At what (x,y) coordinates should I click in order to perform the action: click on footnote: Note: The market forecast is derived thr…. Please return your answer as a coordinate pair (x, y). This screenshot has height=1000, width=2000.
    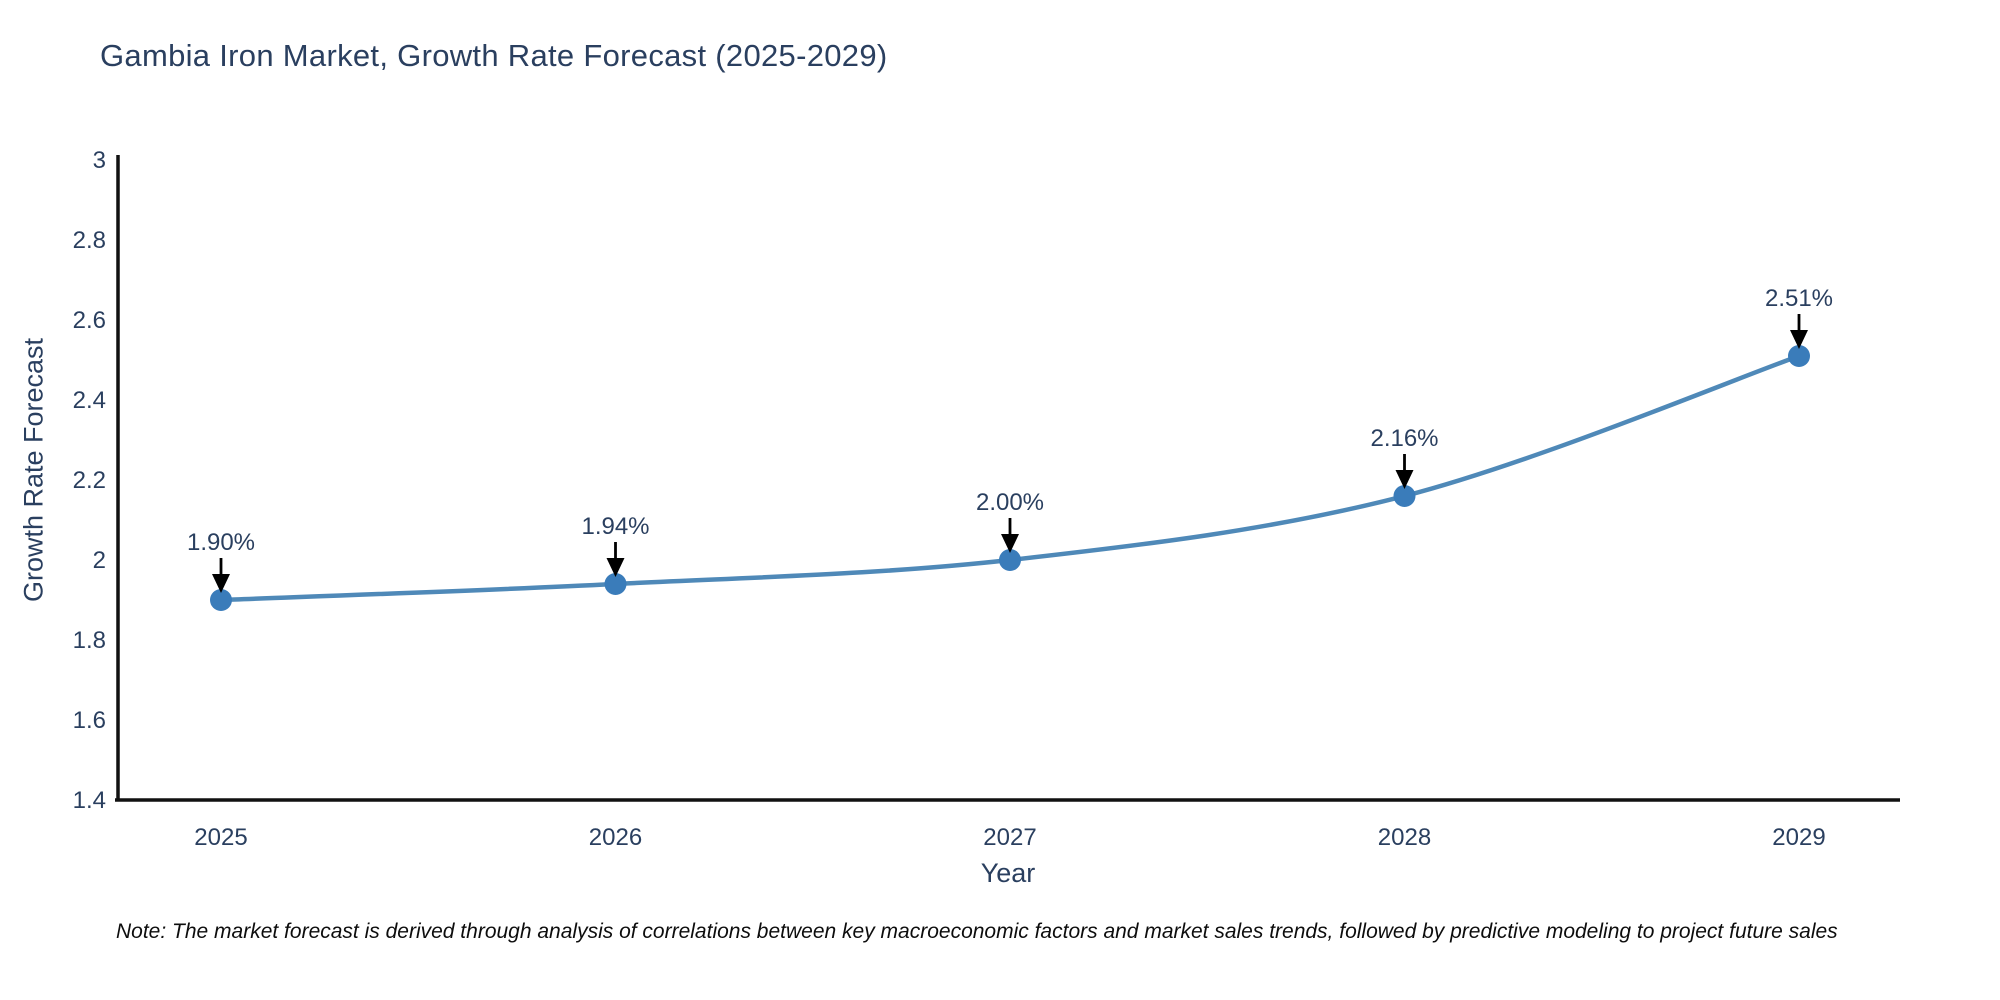
    Looking at the image, I should click on (977, 931).